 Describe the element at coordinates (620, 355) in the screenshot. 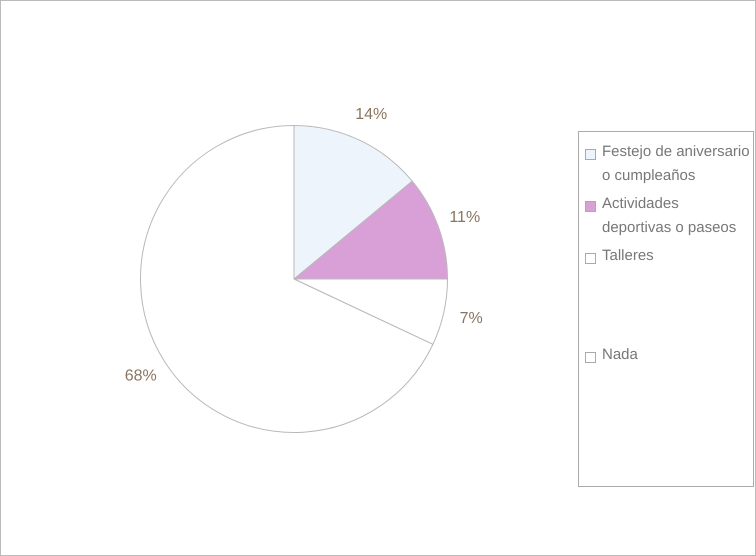

I see `legend-label: Nada` at that location.